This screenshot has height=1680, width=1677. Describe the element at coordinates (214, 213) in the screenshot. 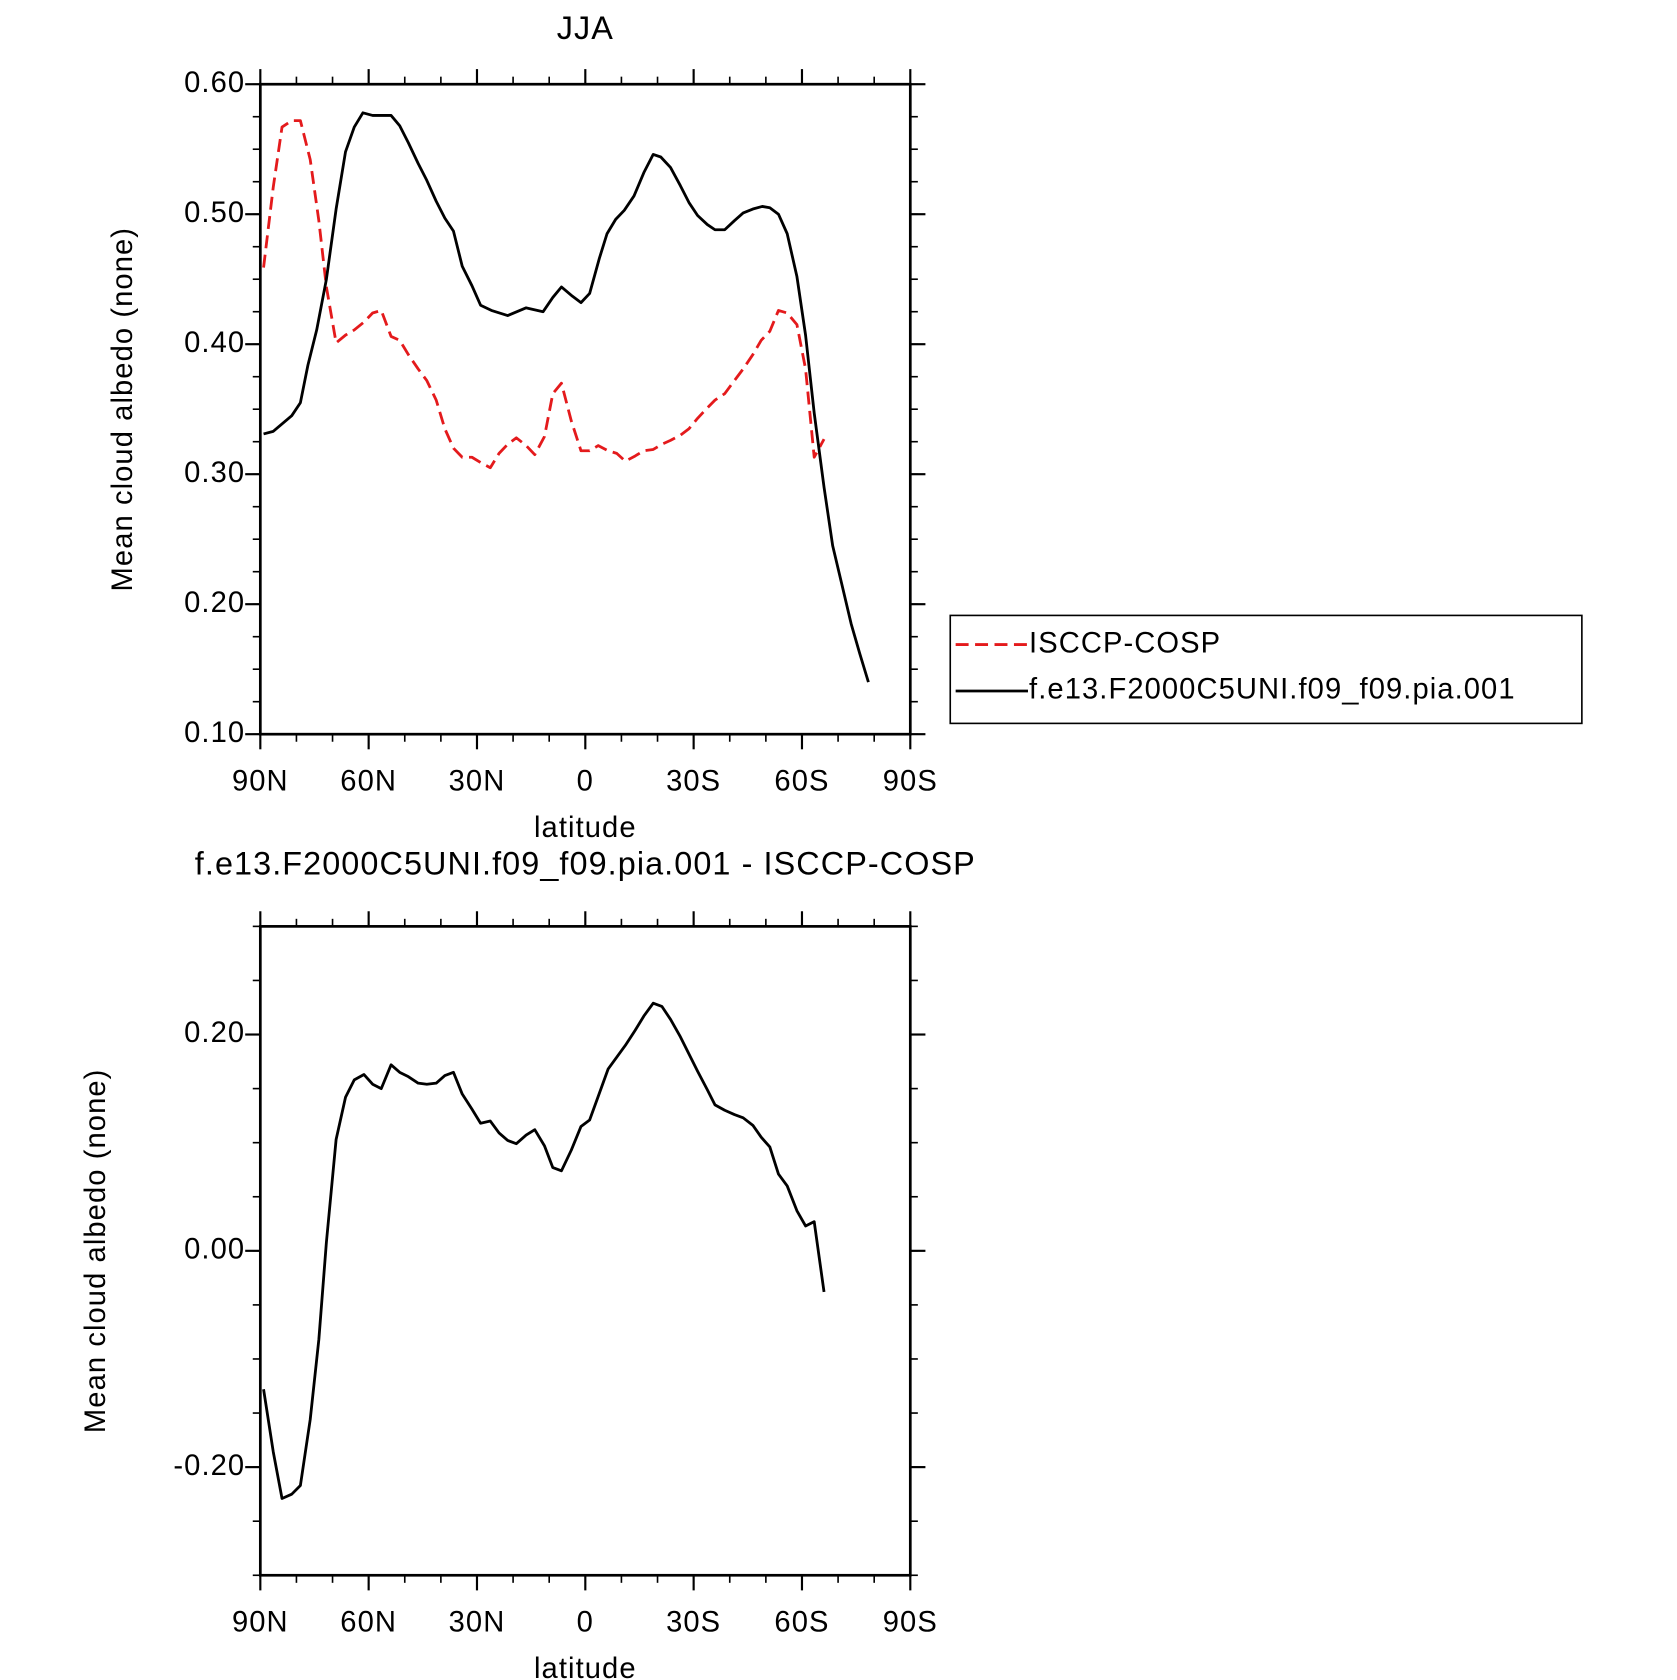

I see `y-tick-label: 0.50` at that location.